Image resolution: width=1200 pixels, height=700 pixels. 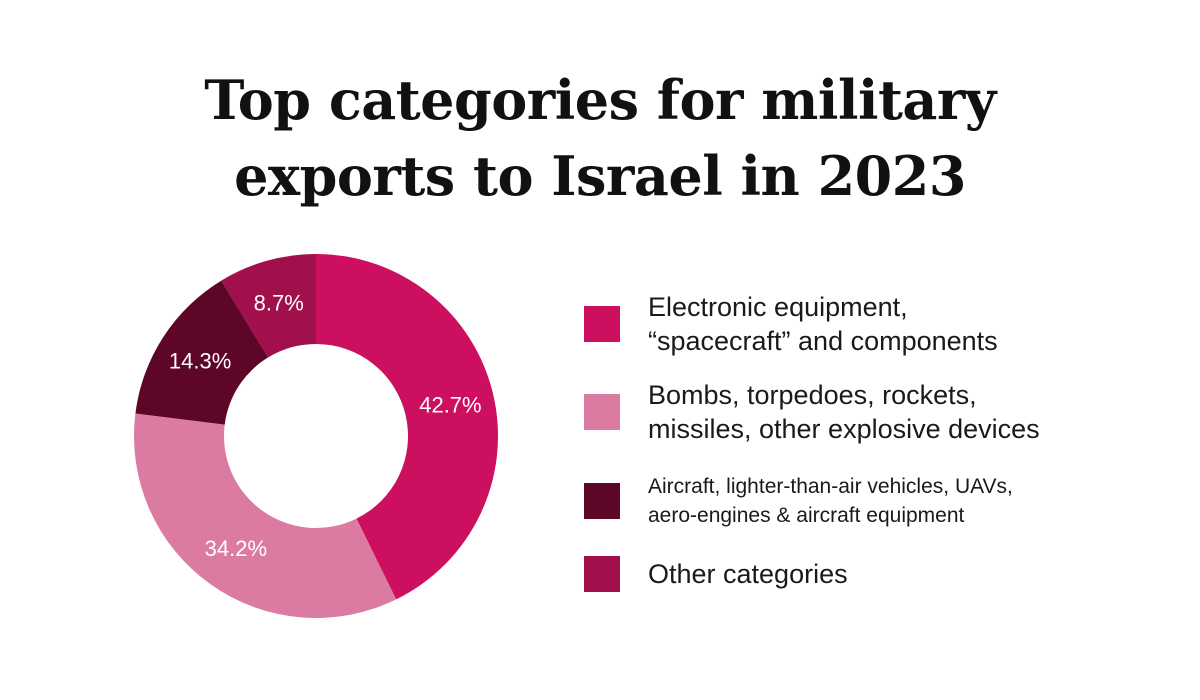 What do you see at coordinates (806, 515) in the screenshot?
I see `legend-label-line: aero-engines & aircraft equipment` at bounding box center [806, 515].